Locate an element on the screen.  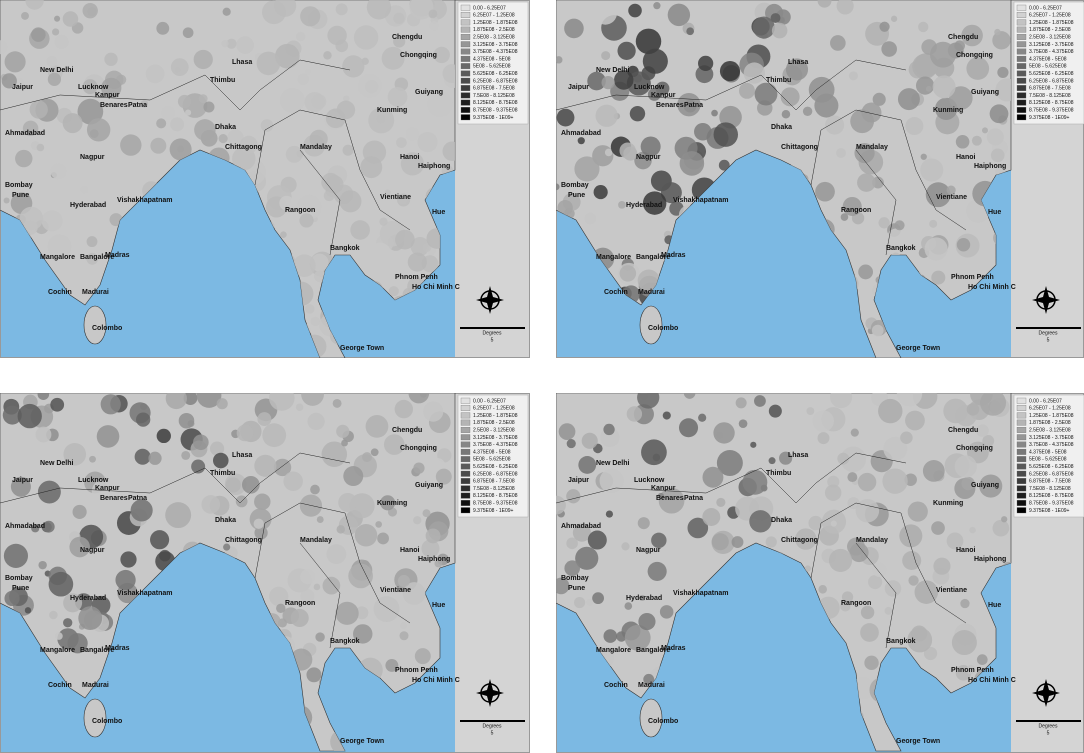
city-label: Kanpur is located at coordinates (107, 488).